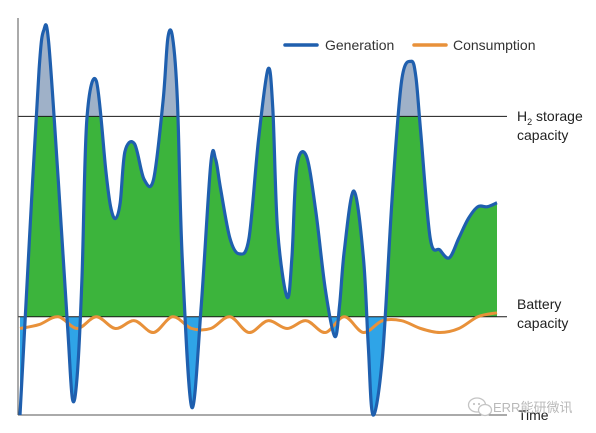 Image resolution: width=596 pixels, height=433 pixels. I want to click on watermark: ERR能研微讯, so click(519, 407).